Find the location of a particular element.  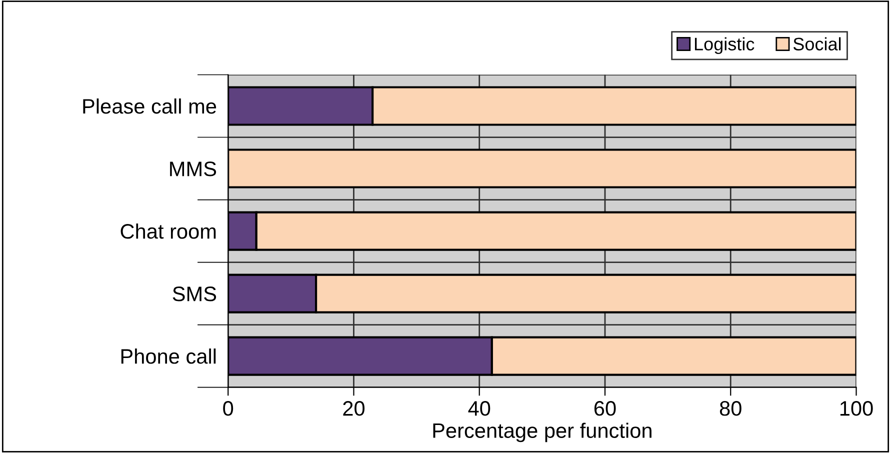

x-tick-label: 40 is located at coordinates (479, 408).